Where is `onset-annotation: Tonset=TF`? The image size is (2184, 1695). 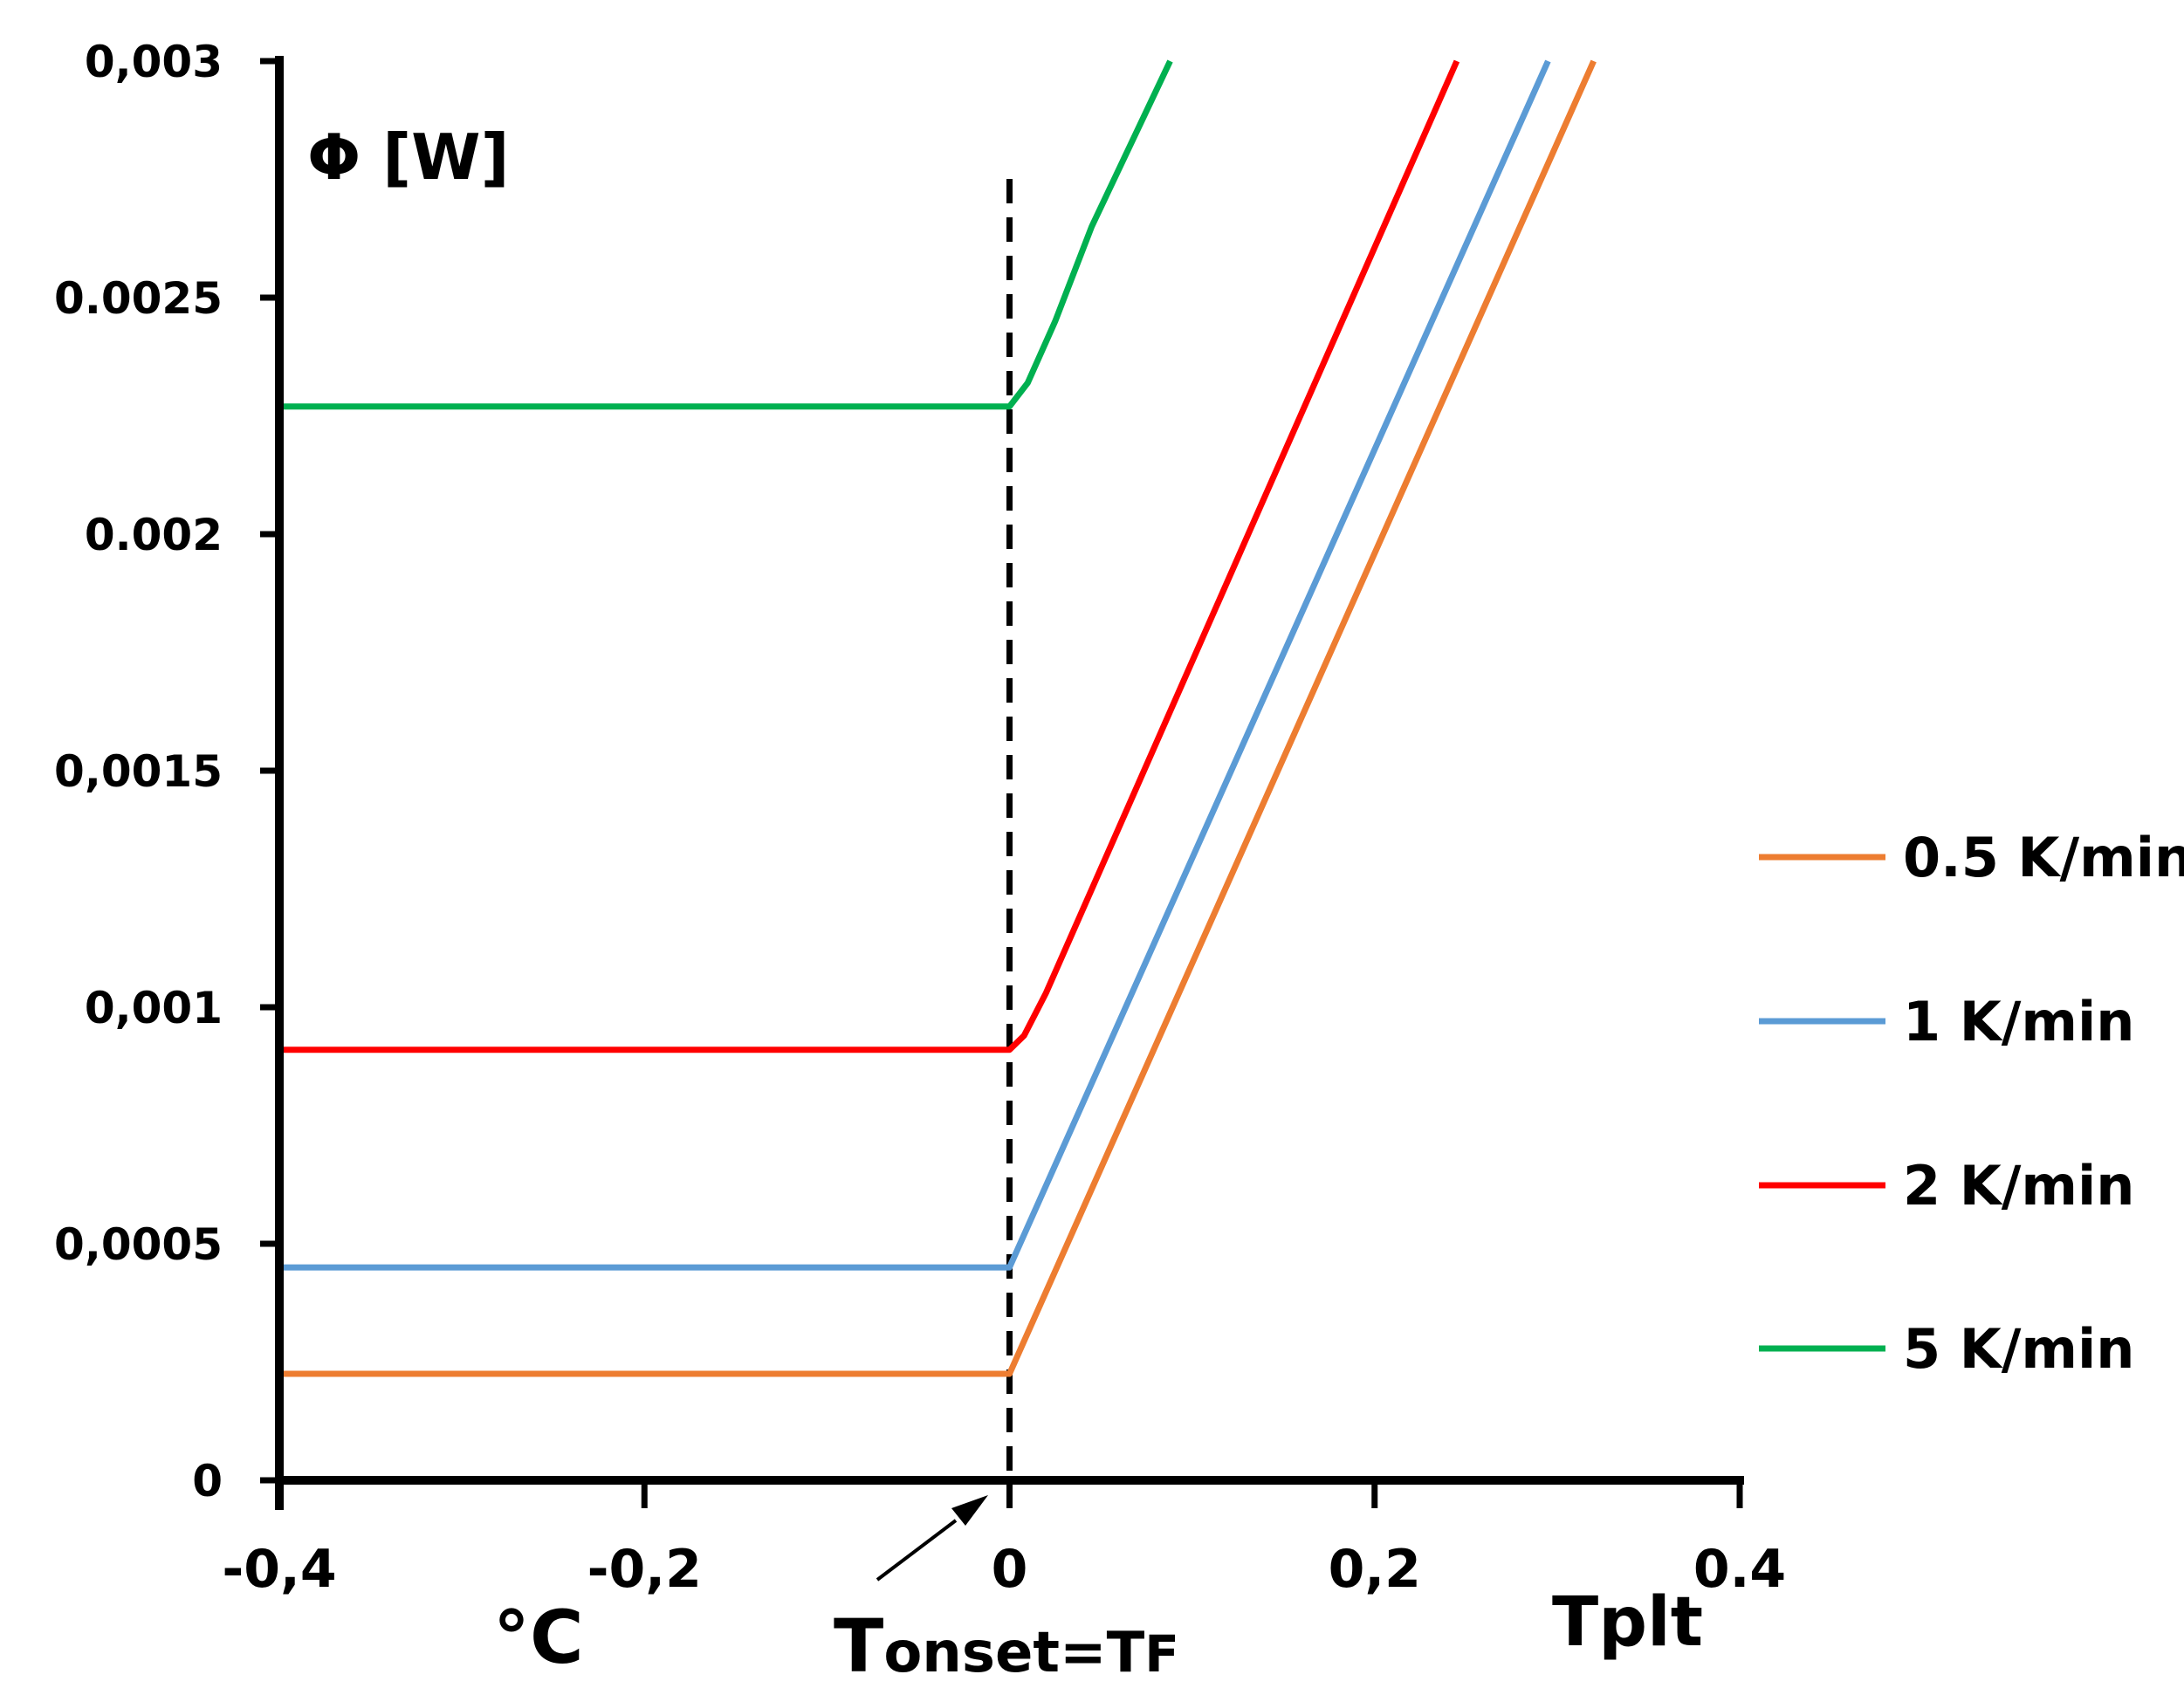 onset-annotation: Tonset=TF is located at coordinates (1006, 1646).